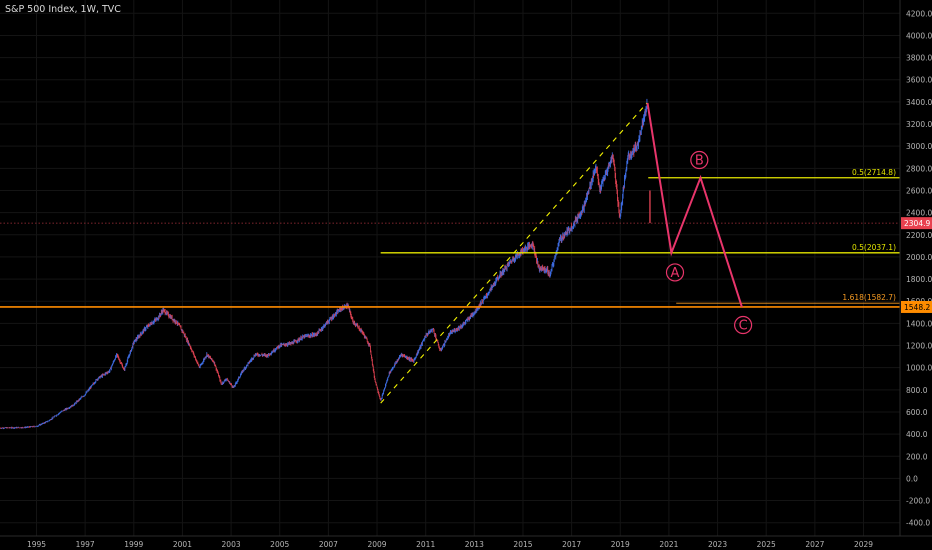 The height and width of the screenshot is (550, 932). What do you see at coordinates (919, 13) in the screenshot?
I see `y-tick-label: 4200.0` at bounding box center [919, 13].